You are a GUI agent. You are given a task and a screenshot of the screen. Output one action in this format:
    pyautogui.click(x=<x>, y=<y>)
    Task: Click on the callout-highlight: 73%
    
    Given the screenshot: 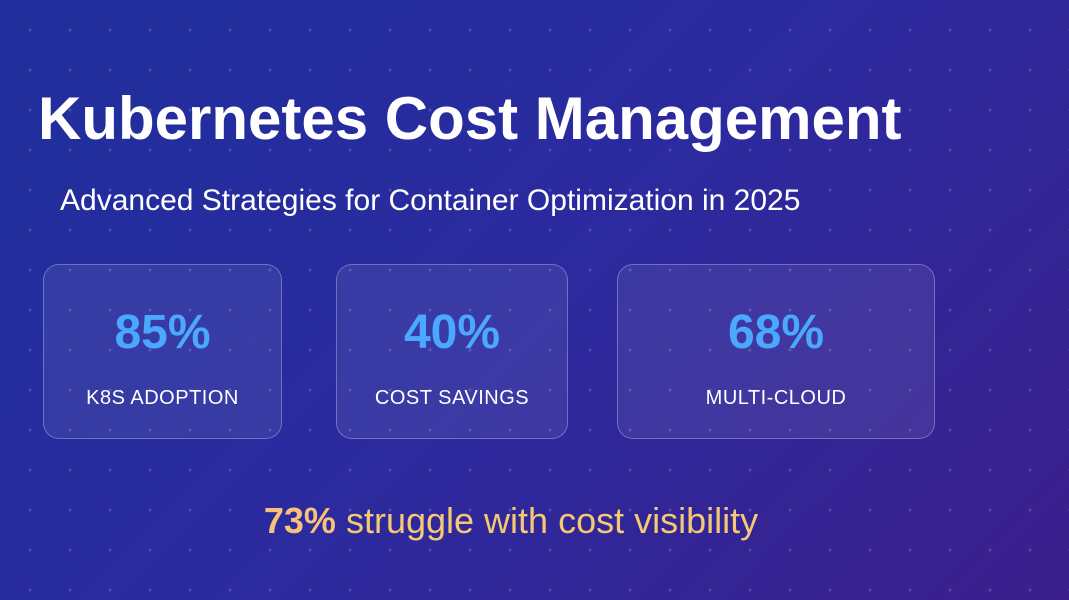 What is the action you would take?
    pyautogui.click(x=299, y=520)
    